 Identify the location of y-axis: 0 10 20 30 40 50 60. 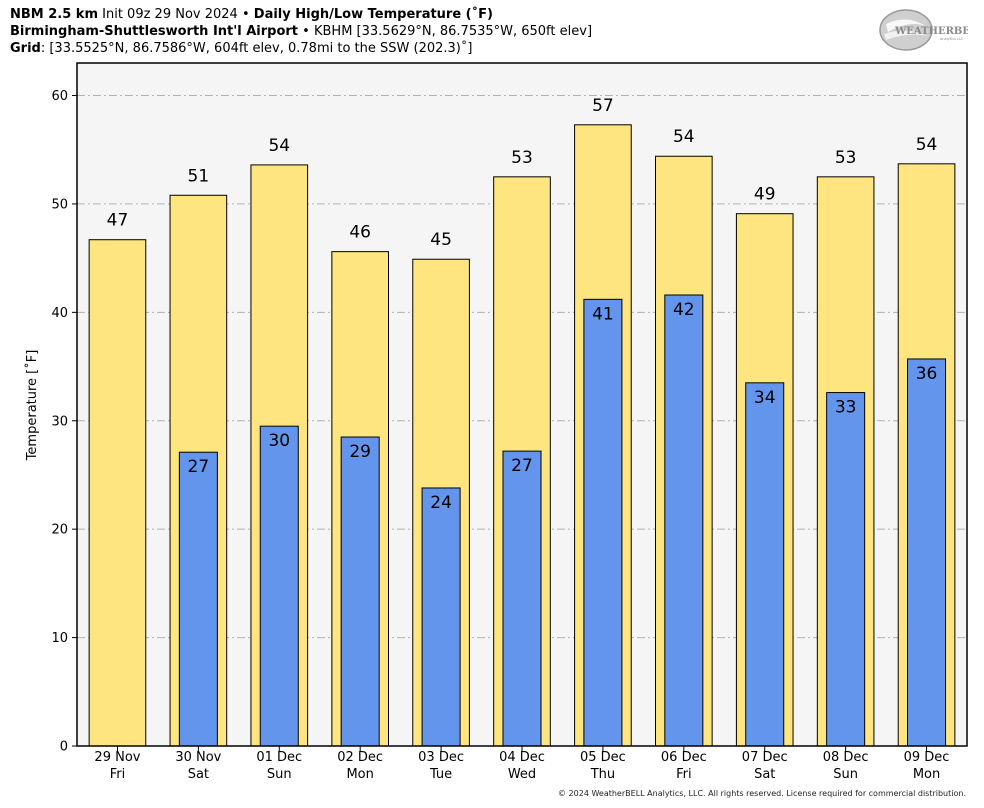
(64, 422).